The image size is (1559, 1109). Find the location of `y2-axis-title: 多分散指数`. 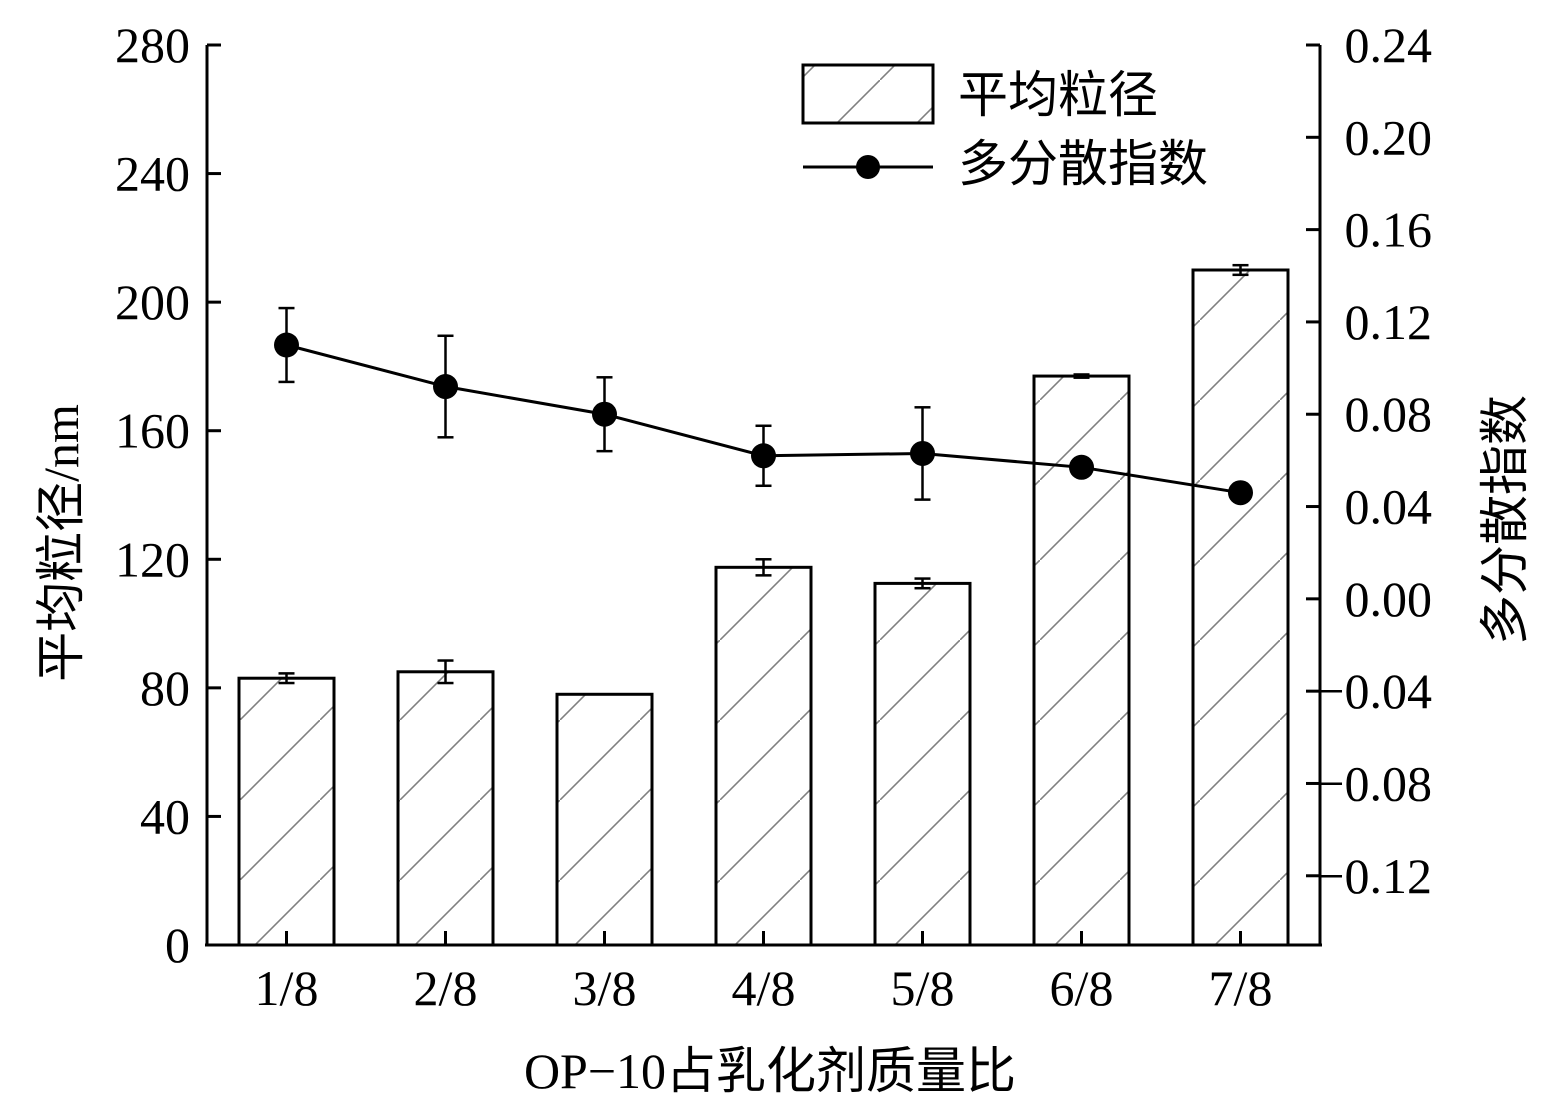

y2-axis-title: 多分散指数 is located at coordinates (1505, 520).